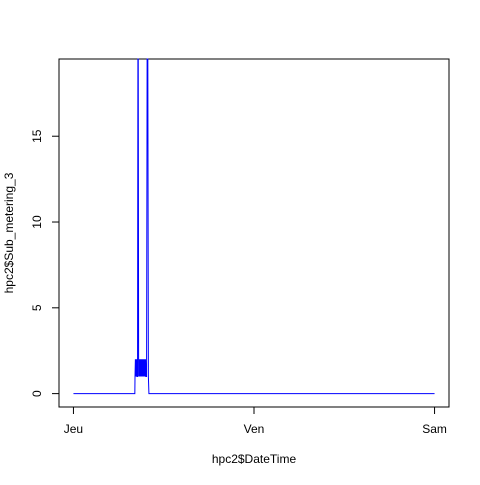 This screenshot has width=480, height=485. What do you see at coordinates (9, 232) in the screenshot?
I see `y-axis-label: hpc2$Sub_metering_3` at bounding box center [9, 232].